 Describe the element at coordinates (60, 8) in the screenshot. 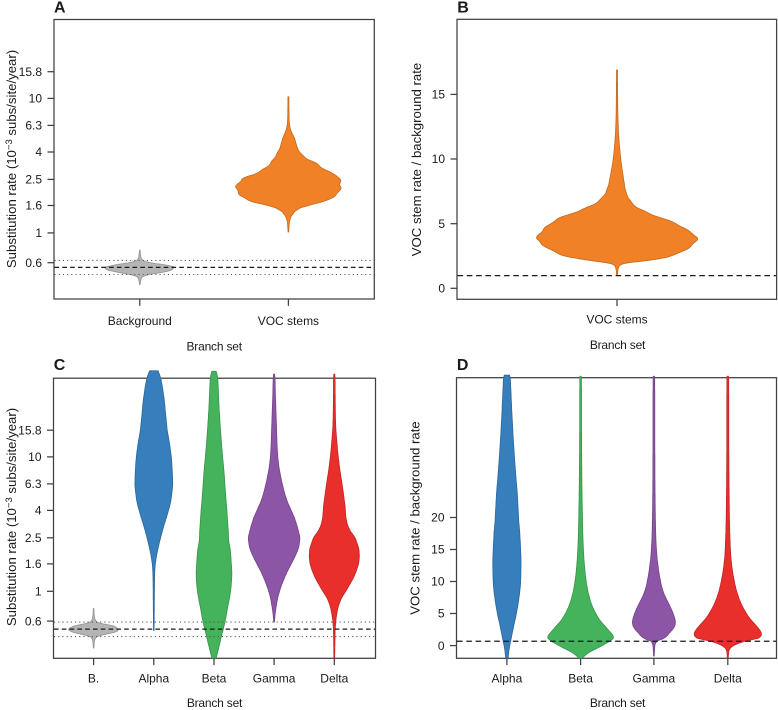

I see `svg-text: A` at that location.